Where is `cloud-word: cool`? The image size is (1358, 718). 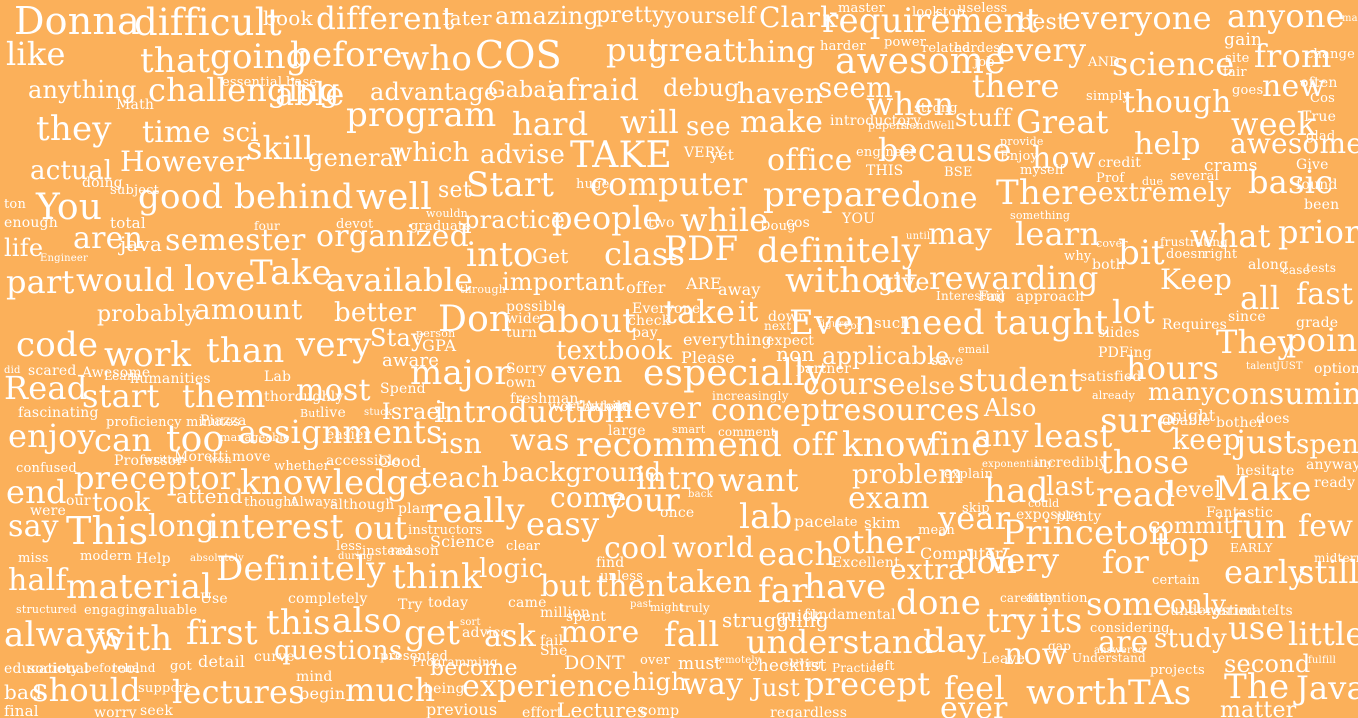
cloud-word: cool is located at coordinates (636, 548).